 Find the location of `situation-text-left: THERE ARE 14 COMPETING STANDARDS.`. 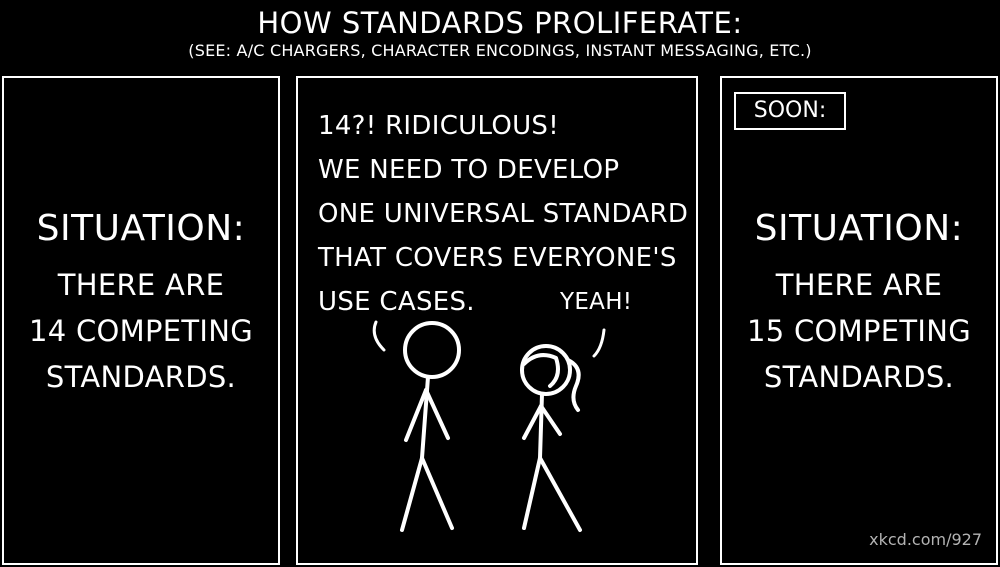

situation-text-left: THERE ARE 14 COMPETING STANDARDS. is located at coordinates (141, 331).